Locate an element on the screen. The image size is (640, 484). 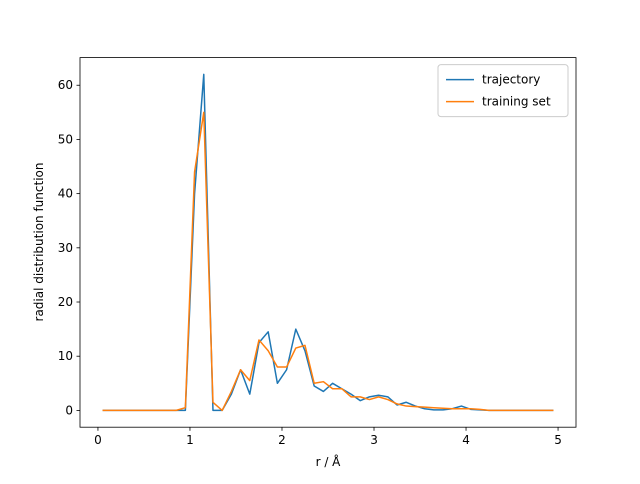
x-tick-label: 0 is located at coordinates (98, 440).